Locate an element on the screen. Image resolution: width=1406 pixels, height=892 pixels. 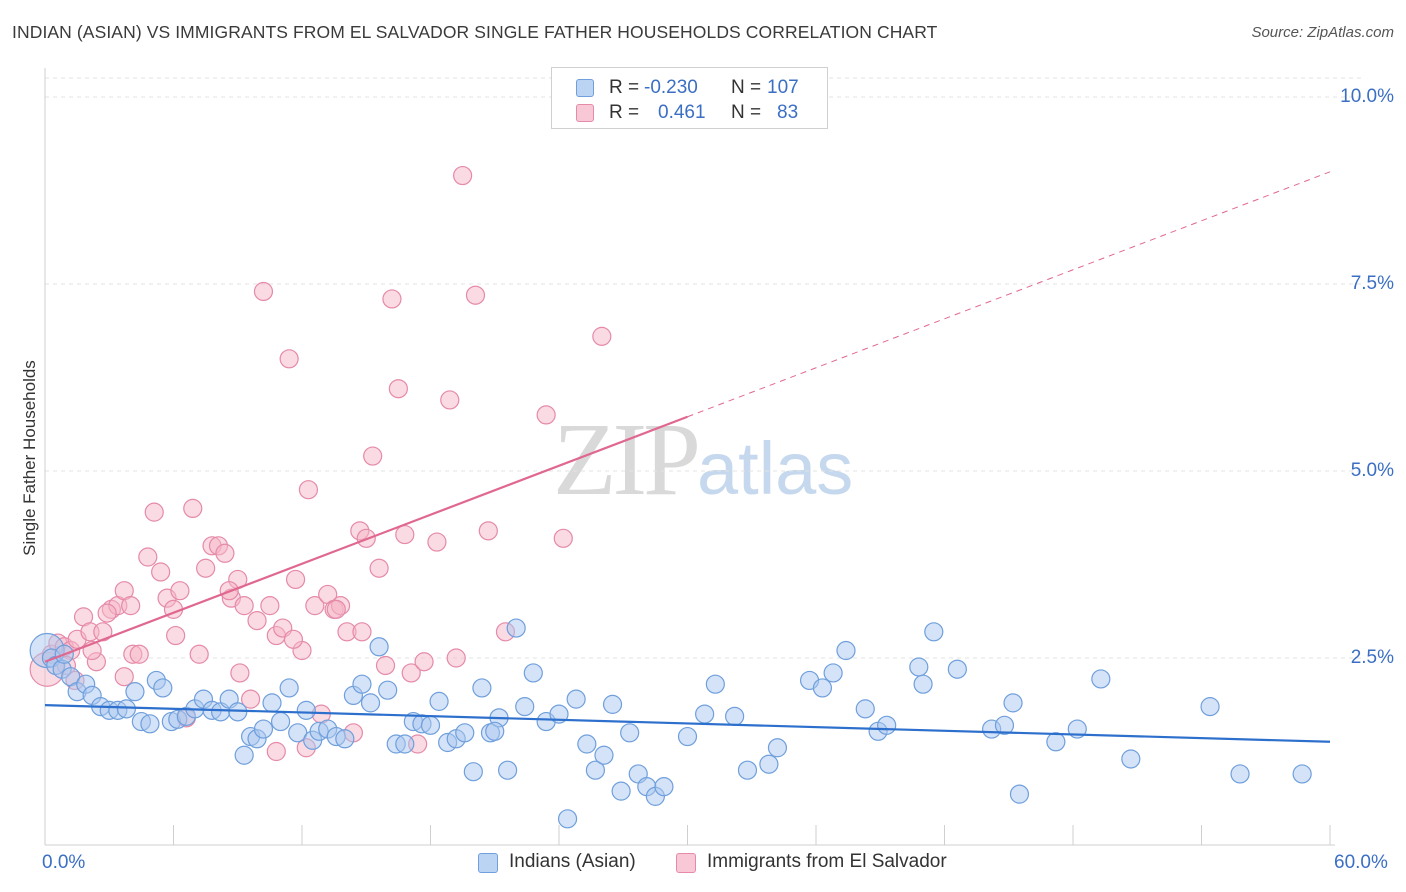
x-tick-max: 60.0% is located at coordinates (1361, 862).